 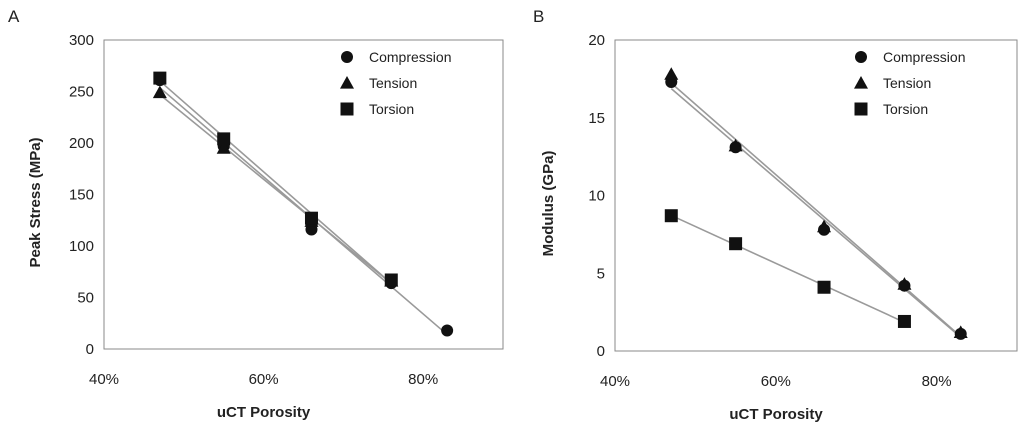 I want to click on y-tick-label: 50, so click(x=85, y=298).